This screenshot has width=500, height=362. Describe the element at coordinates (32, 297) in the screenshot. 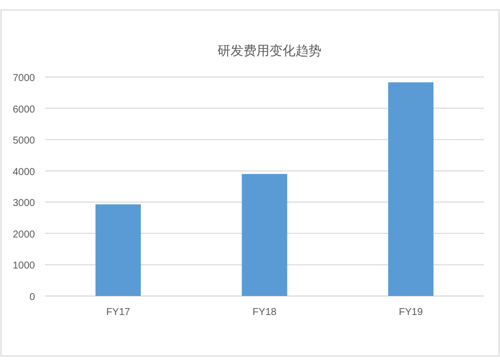

I see `y-tick-label: 0` at that location.